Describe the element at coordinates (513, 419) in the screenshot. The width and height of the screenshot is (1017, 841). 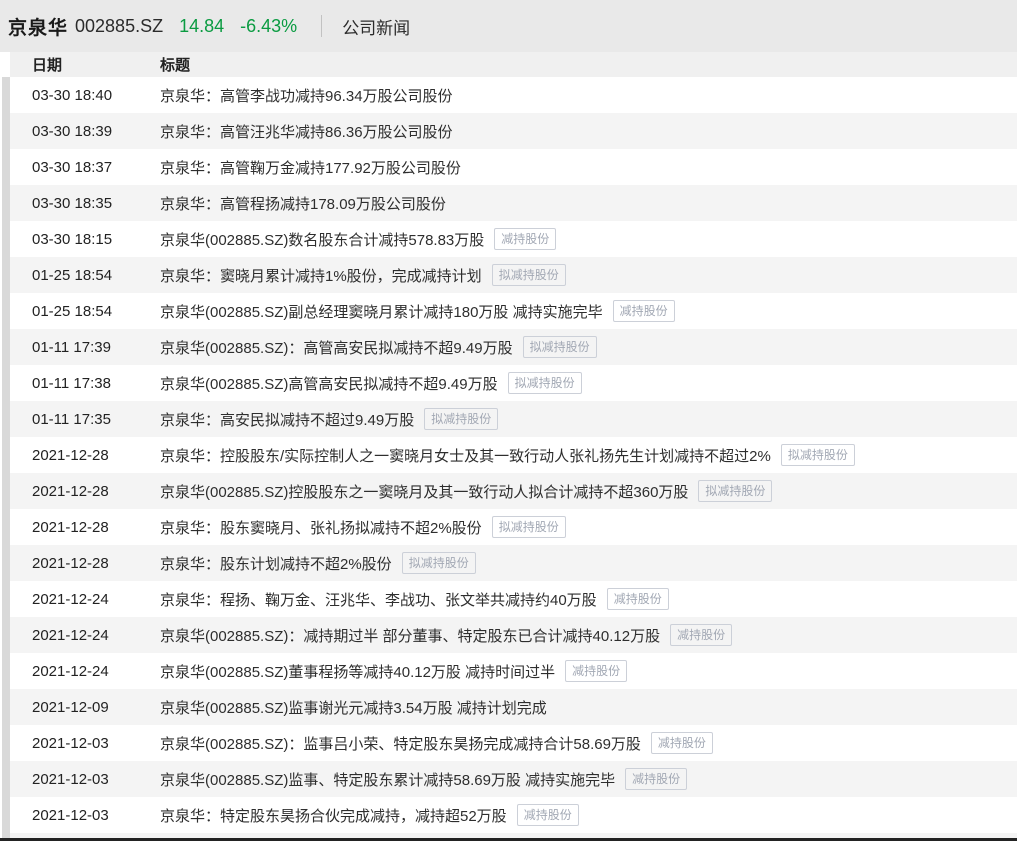
I see `news-row: 01-11 17:35 京泉华：高安民拟减持不超过9.49万股 拟减持股份` at that location.